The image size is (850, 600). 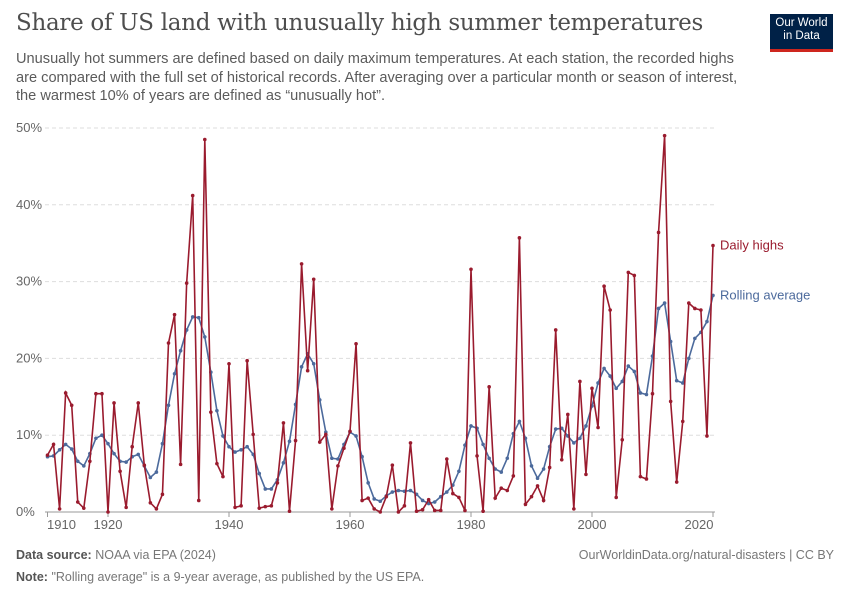 What do you see at coordinates (801, 33) in the screenshot?
I see `owid-logo: Our World in Data` at bounding box center [801, 33].